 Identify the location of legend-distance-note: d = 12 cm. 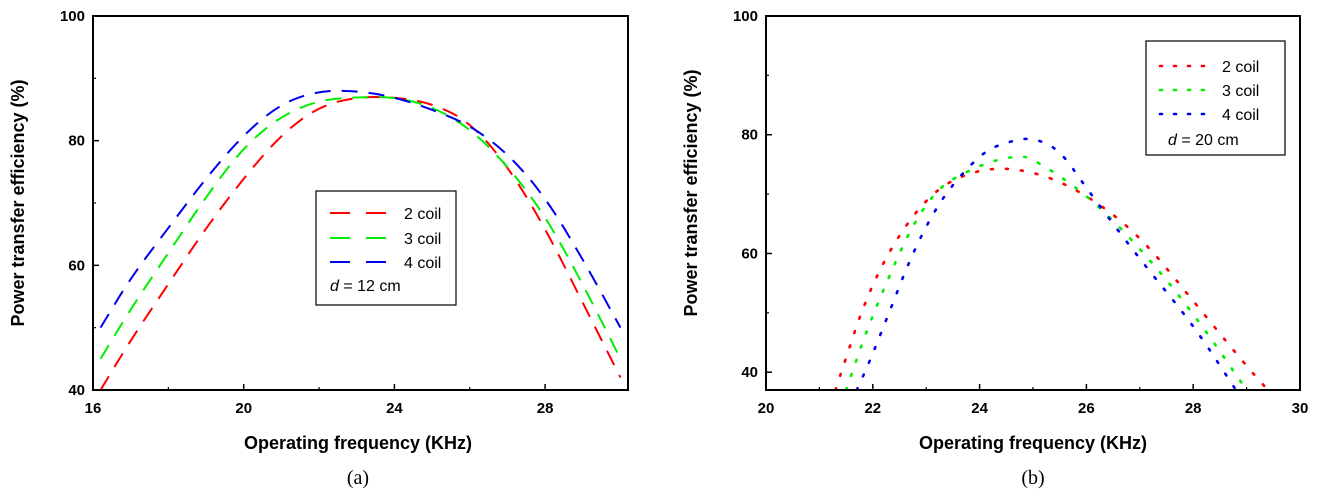
(365, 286).